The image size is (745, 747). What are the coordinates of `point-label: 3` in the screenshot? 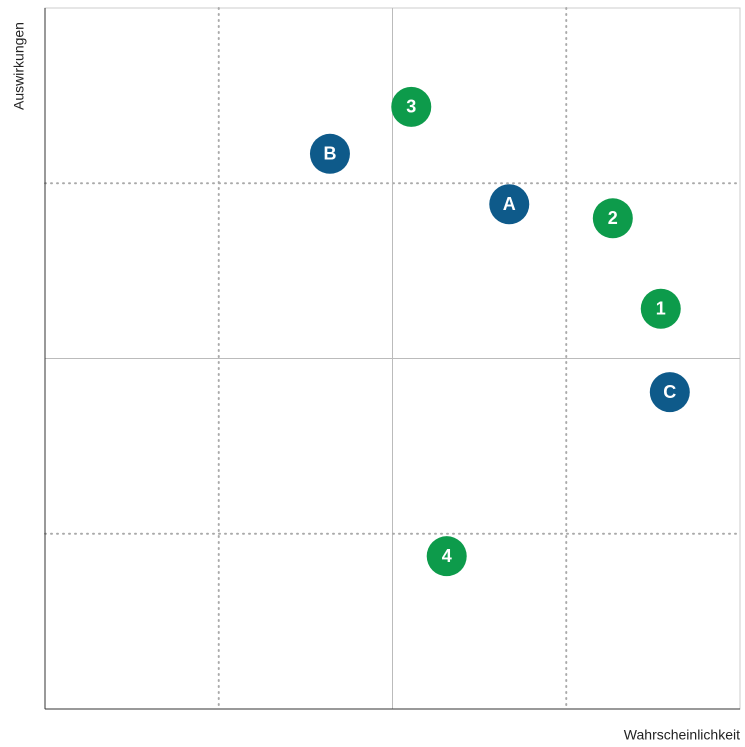 It's located at (411, 107).